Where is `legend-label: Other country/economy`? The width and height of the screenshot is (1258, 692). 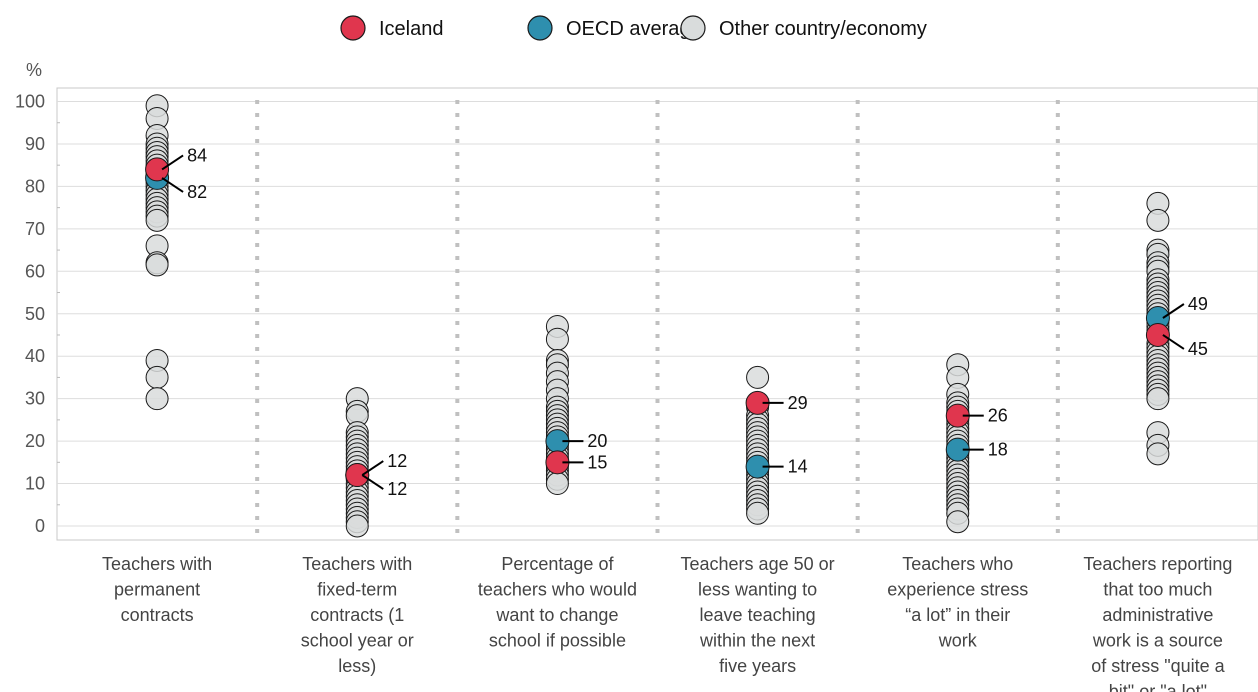 legend-label: Other country/economy is located at coordinates (823, 29).